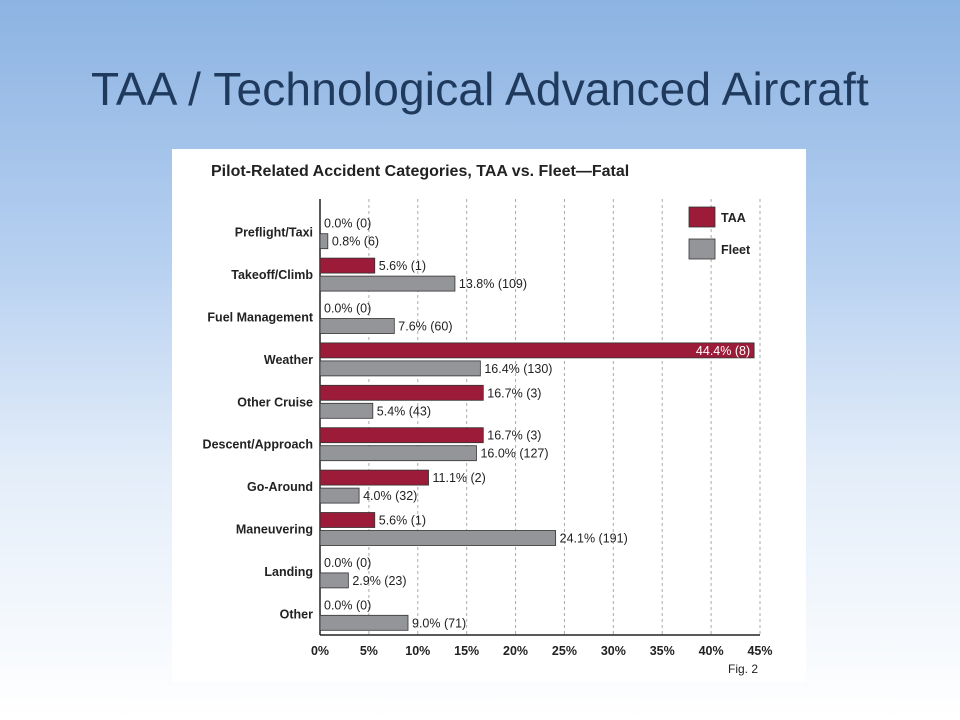 This screenshot has width=960, height=720. Describe the element at coordinates (459, 478) in the screenshot. I see `taa-value-label: 11.1% (2)` at that location.